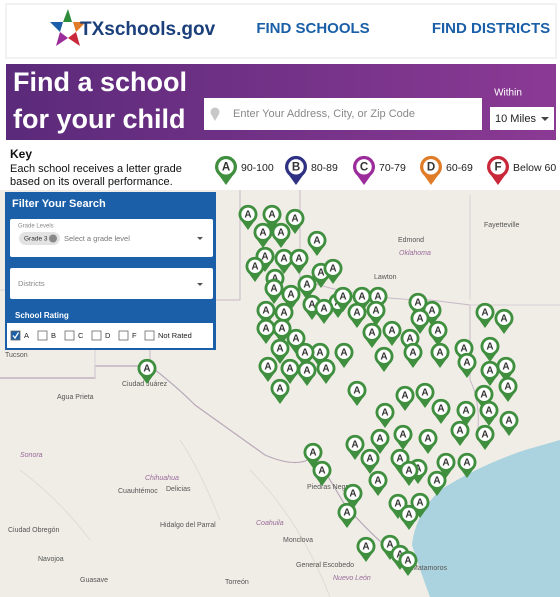 This screenshot has width=560, height=597. I want to click on within-select, so click(522, 118).